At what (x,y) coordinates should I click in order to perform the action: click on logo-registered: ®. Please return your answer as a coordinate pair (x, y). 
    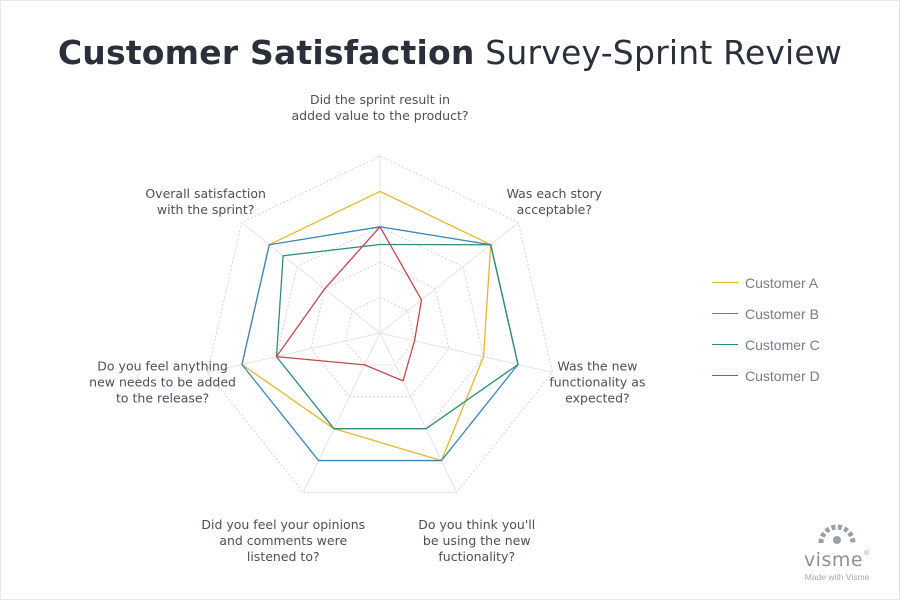
    Looking at the image, I should click on (867, 553).